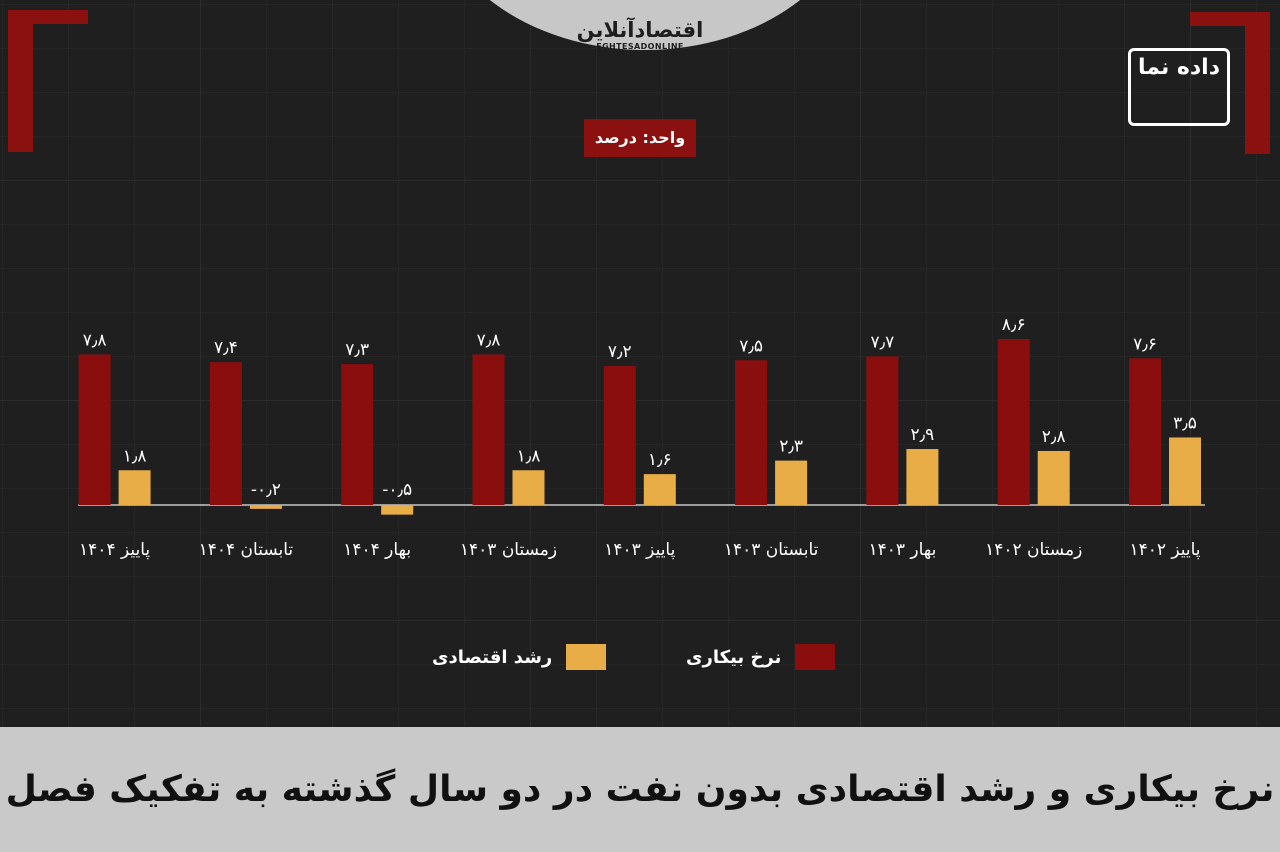 This screenshot has height=852, width=1280. I want to click on legend-growth: رشد اقتصادی, so click(519, 657).